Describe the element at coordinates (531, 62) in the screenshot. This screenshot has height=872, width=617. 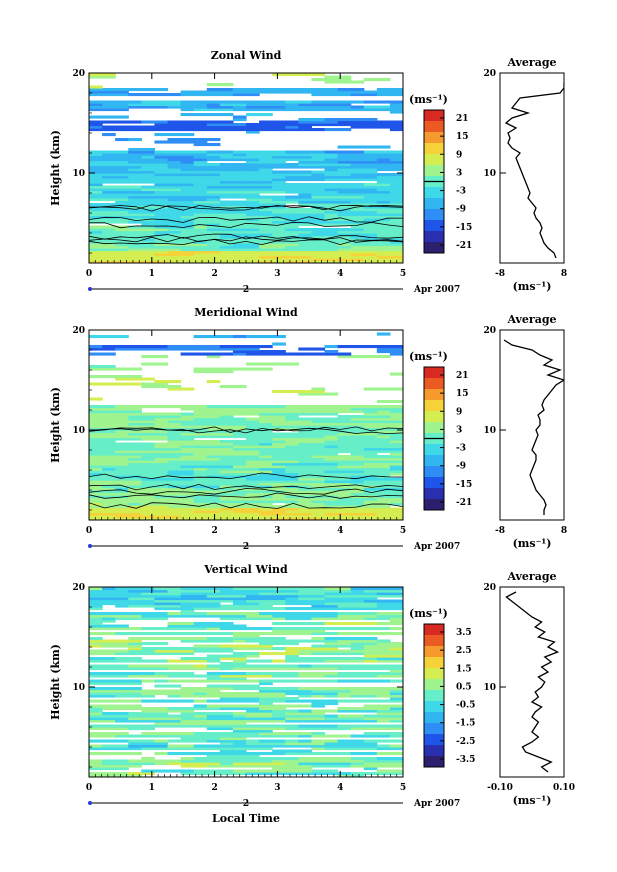
I see `average-title: Average` at that location.